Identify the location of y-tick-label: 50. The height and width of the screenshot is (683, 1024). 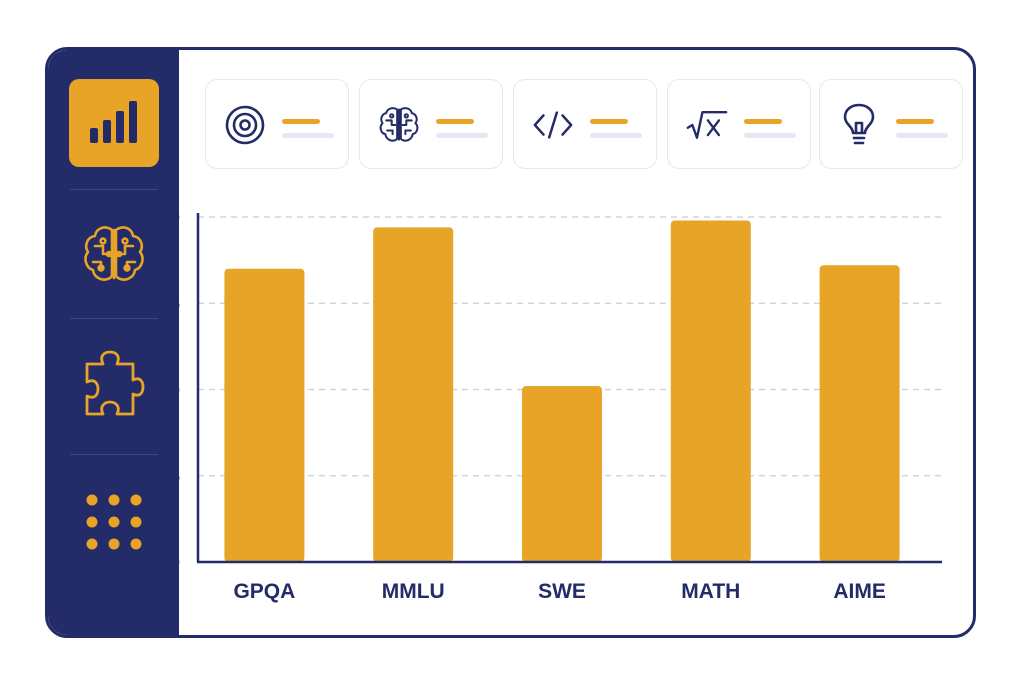
(170, 390).